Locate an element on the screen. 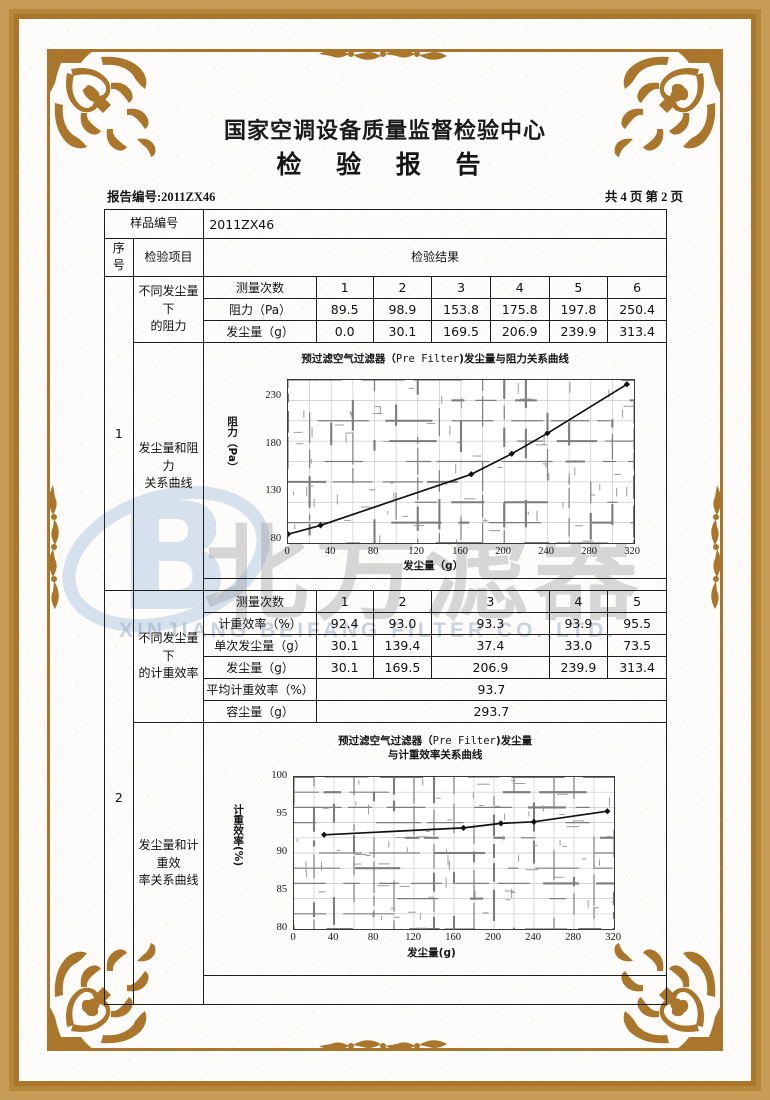 This screenshot has height=1100, width=770. chart-1-ylabel: 阻力（Pa） is located at coordinates (232, 444).